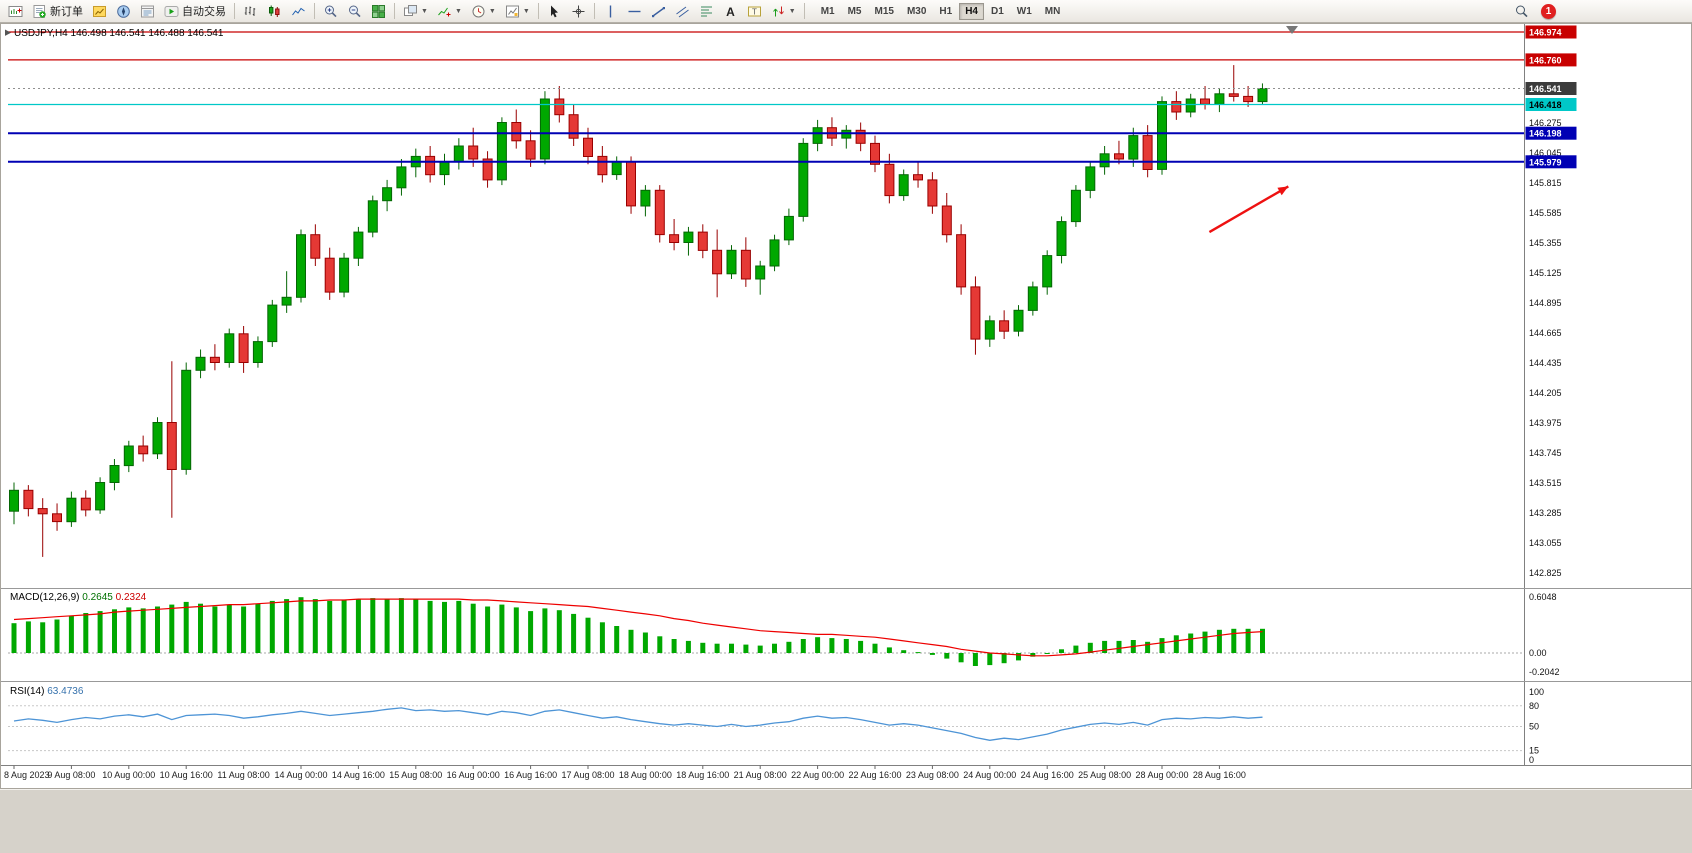  Describe the element at coordinates (1543, 597) in the screenshot. I see `macd-axis-tick: 0.6048` at that location.